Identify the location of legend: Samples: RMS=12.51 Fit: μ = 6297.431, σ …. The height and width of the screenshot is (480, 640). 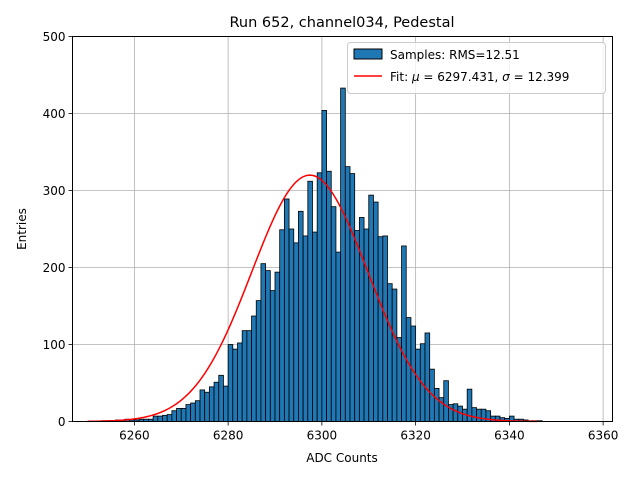
(476, 68).